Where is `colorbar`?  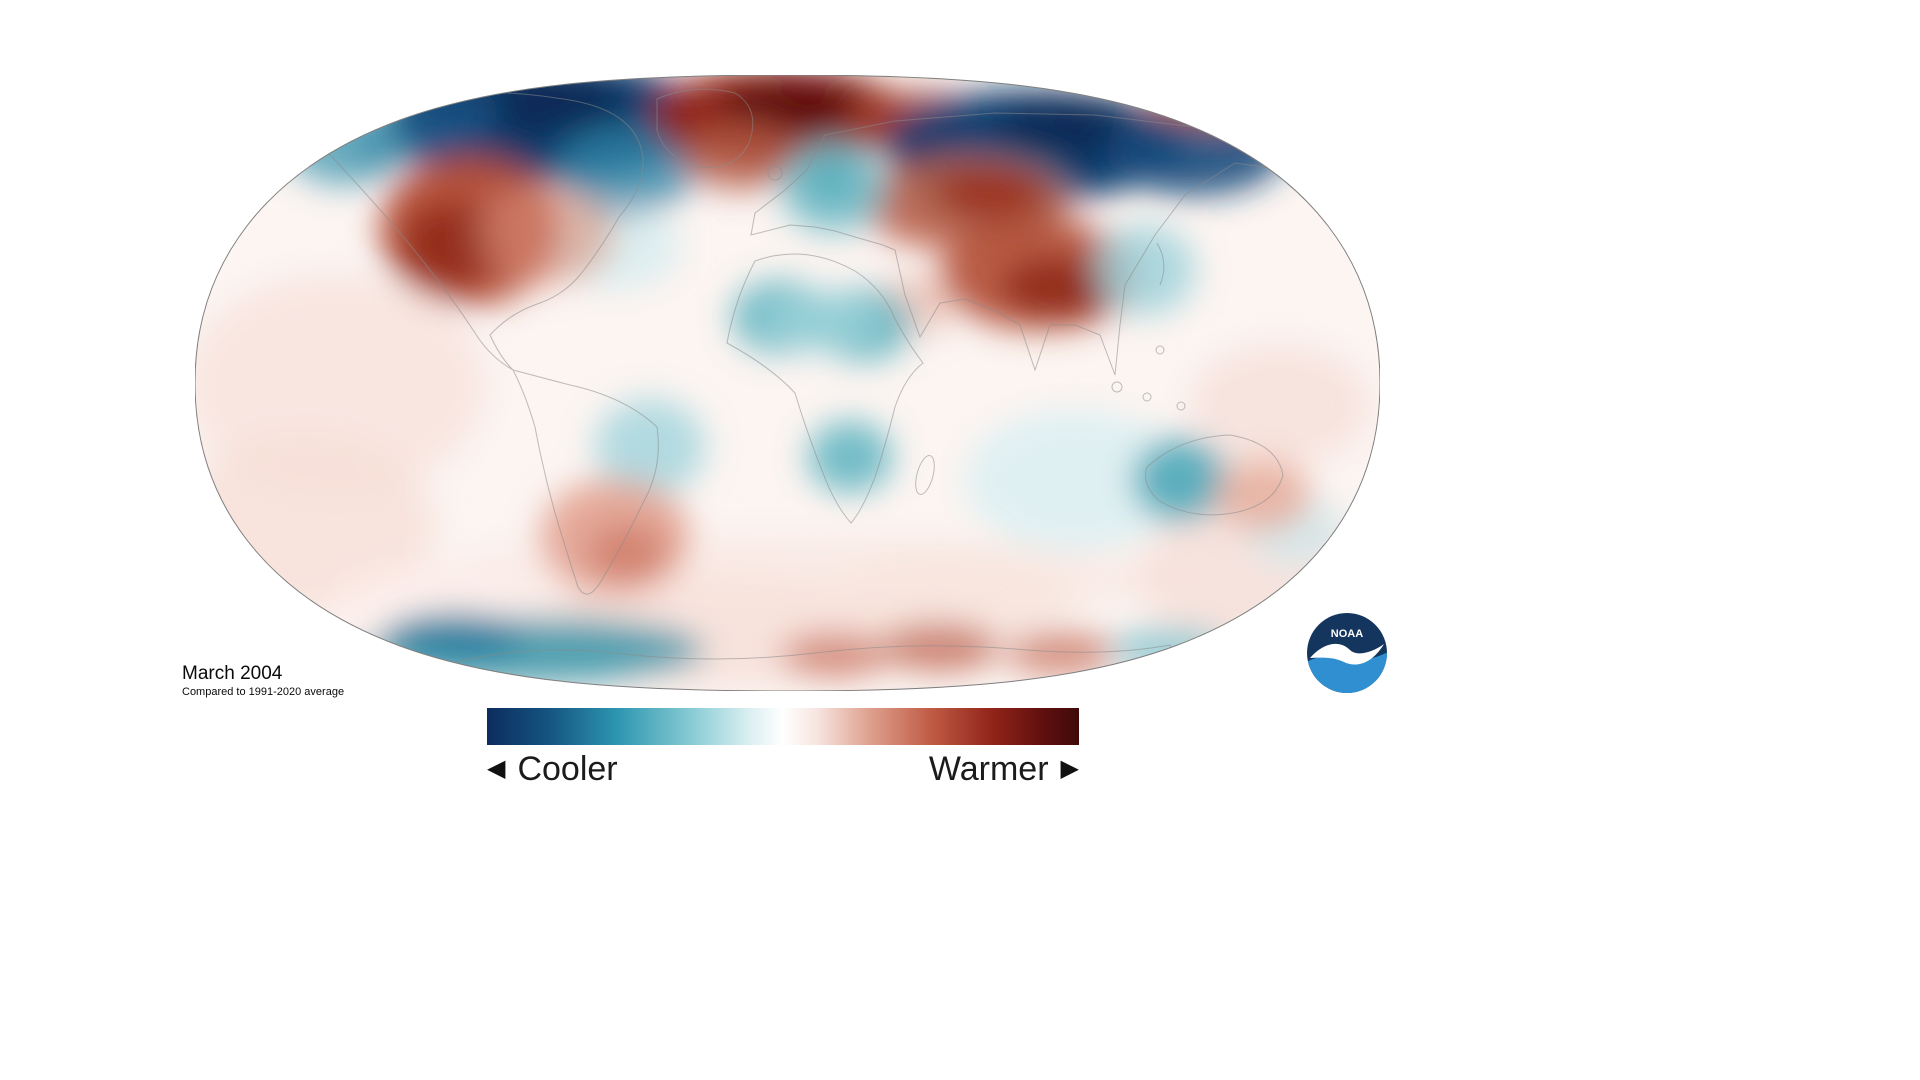
colorbar is located at coordinates (783, 726).